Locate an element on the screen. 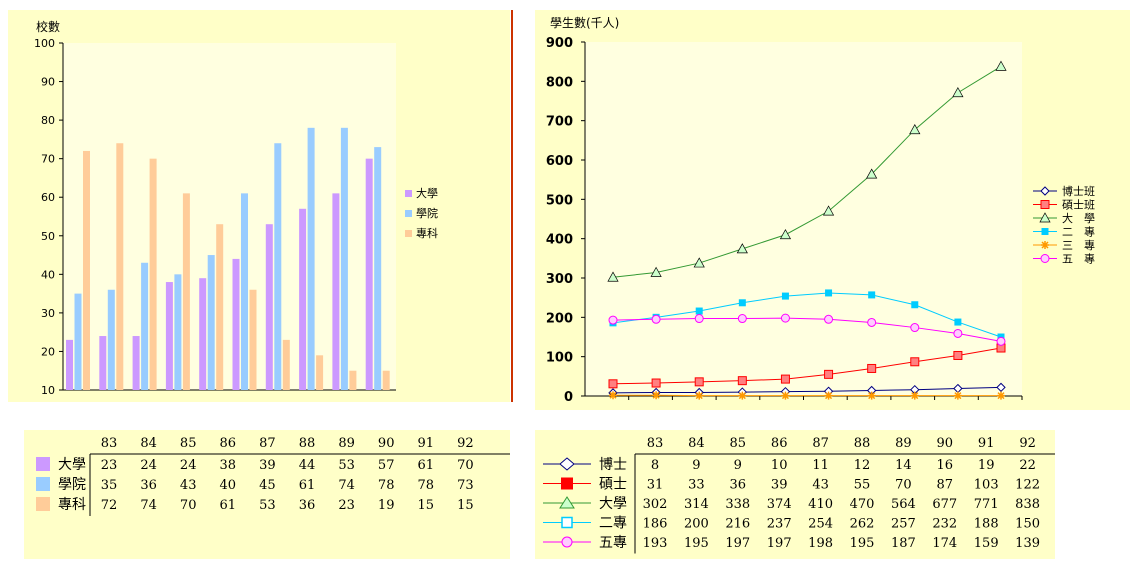  table-cell: 38 is located at coordinates (228, 465).